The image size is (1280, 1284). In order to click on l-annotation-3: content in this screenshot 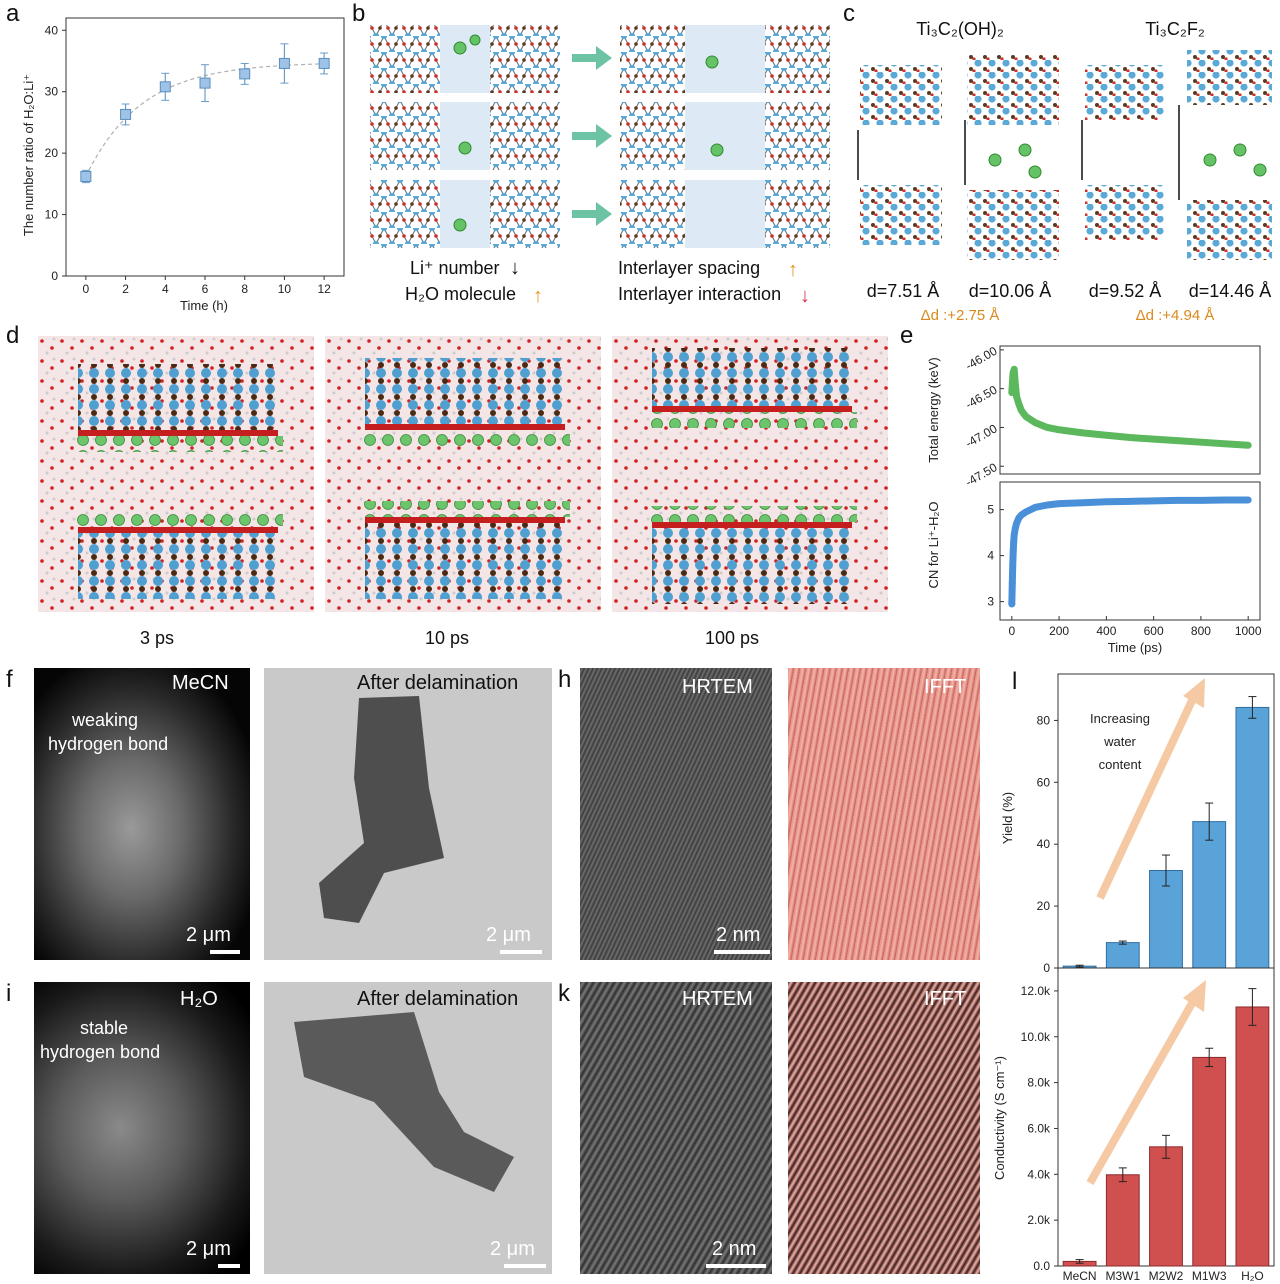, I will do `click(1120, 764)`.